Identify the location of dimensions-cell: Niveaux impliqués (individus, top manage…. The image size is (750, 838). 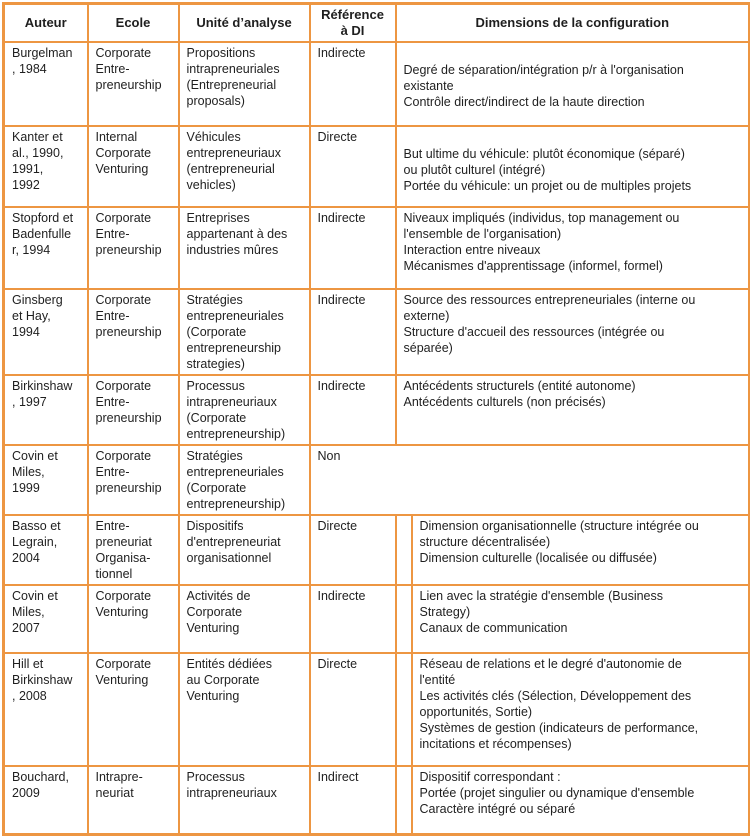
(572, 248).